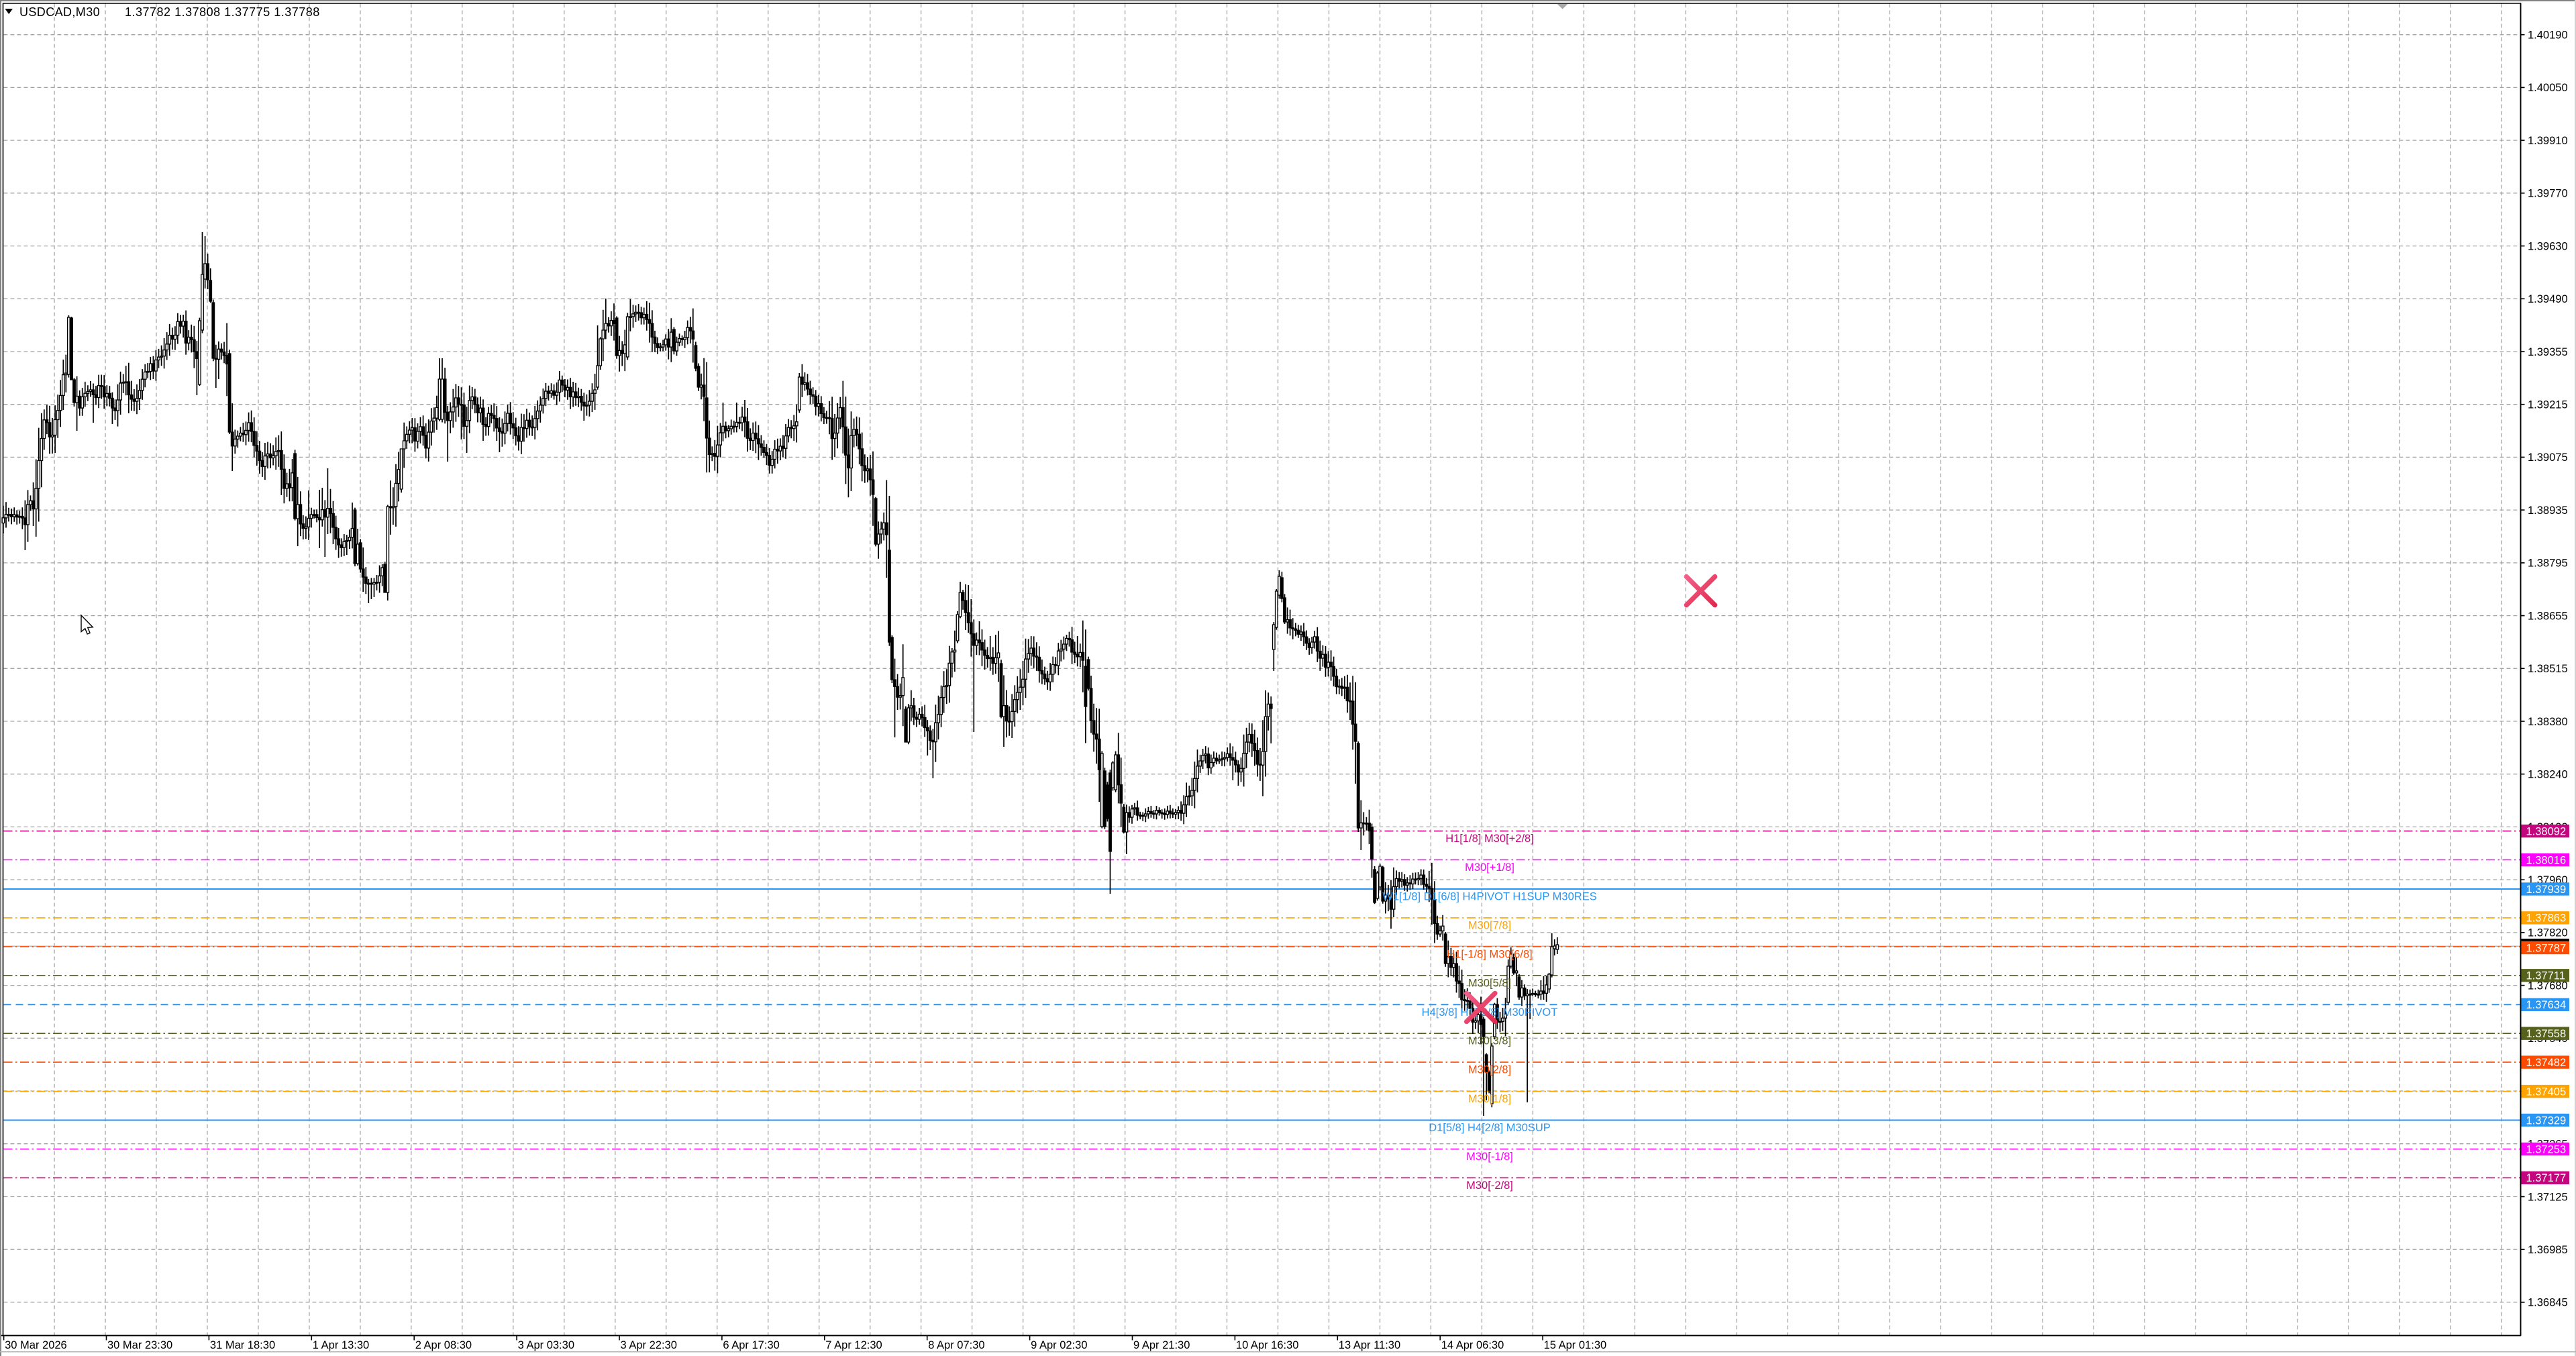 The image size is (2576, 1356). I want to click on svg-text: 30 Mar 2026, so click(36, 1345).